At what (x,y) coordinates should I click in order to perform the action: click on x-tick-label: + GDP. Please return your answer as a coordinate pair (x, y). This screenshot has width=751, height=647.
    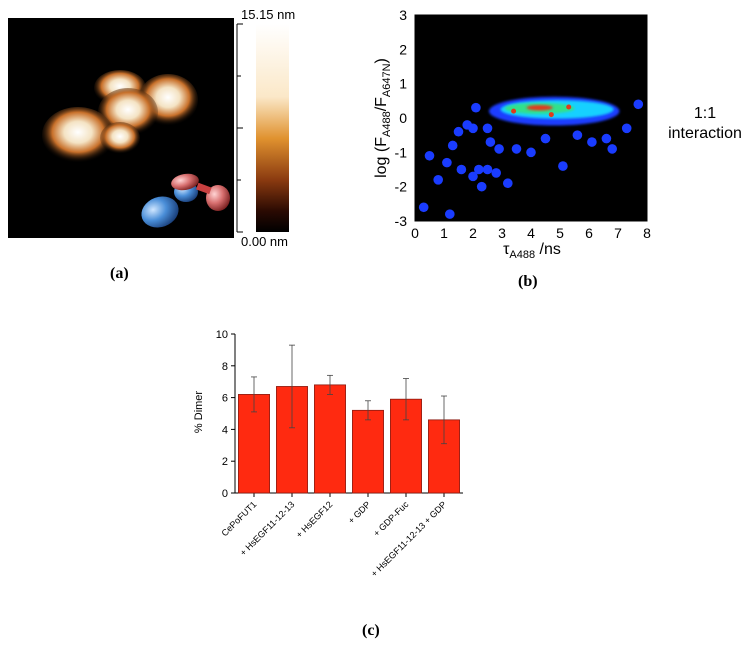
    Looking at the image, I should click on (359, 512).